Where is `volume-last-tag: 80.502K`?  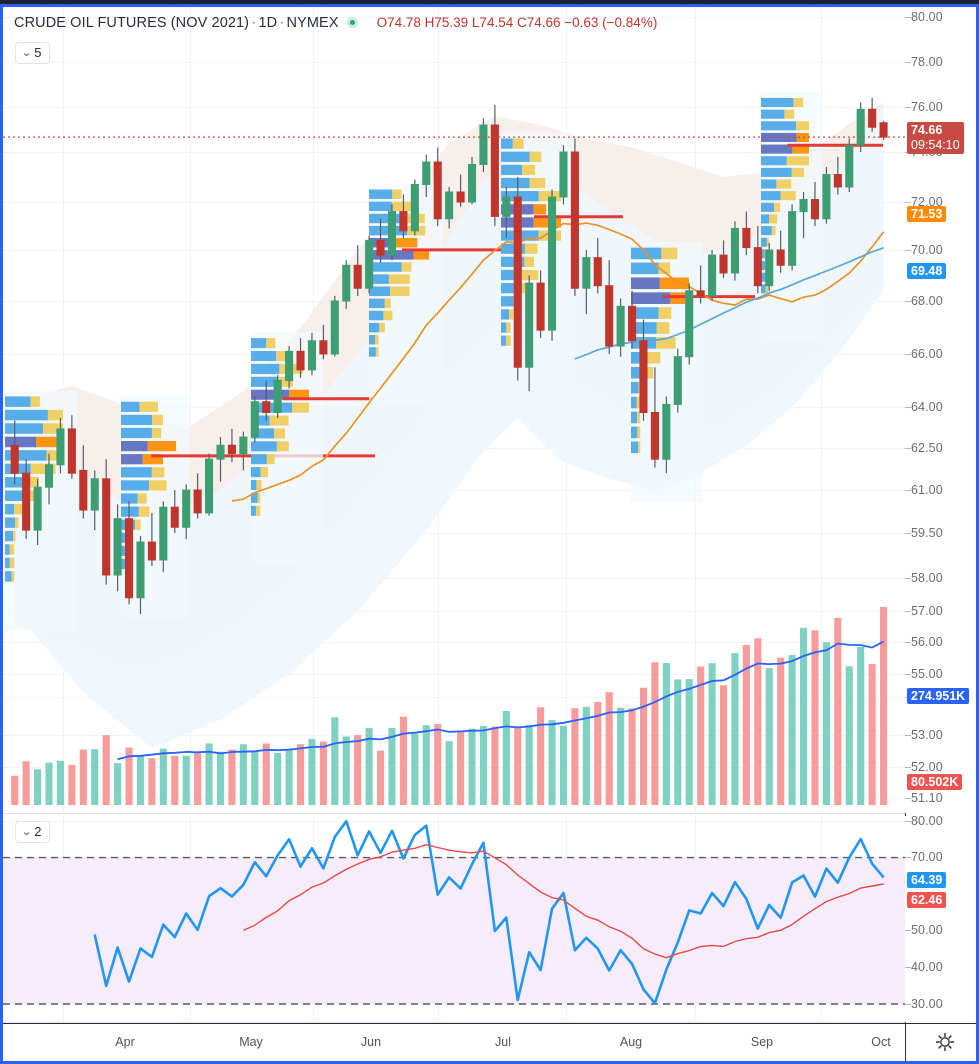
volume-last-tag: 80.502K is located at coordinates (935, 782).